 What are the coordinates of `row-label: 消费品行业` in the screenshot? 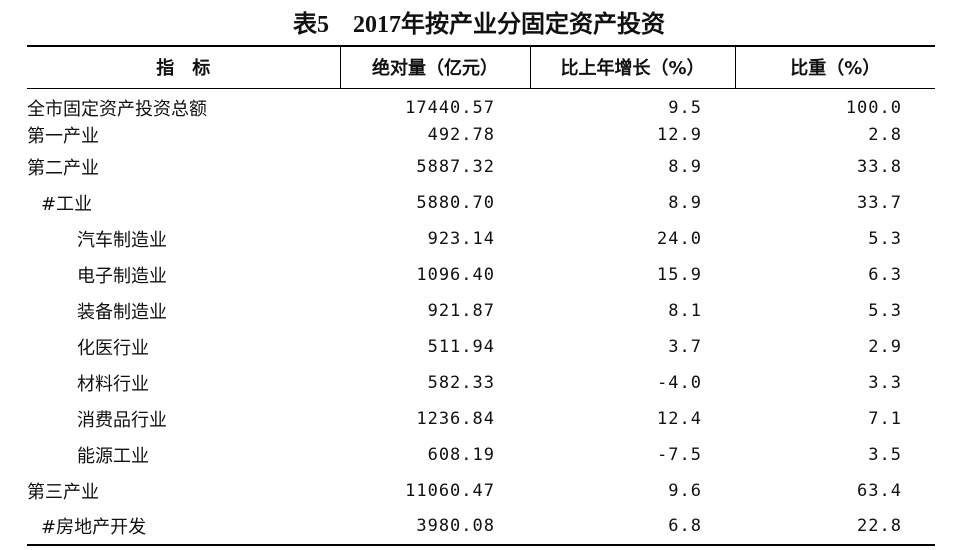 It's located at (122, 420).